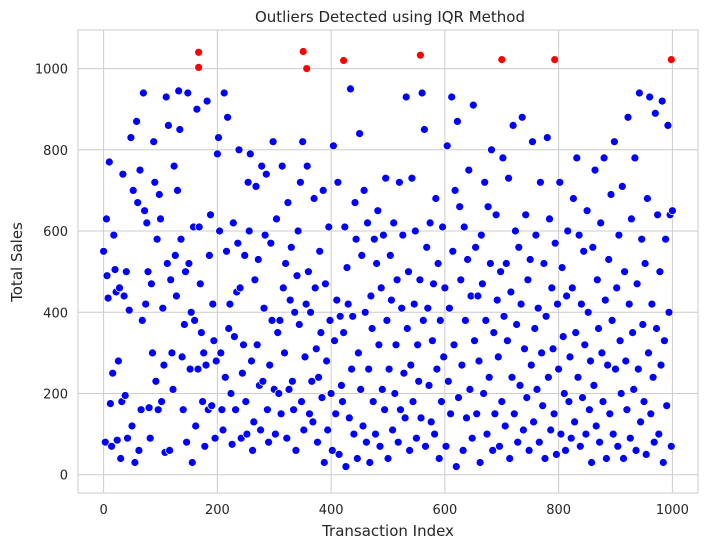 This screenshot has width=707, height=550. What do you see at coordinates (17, 262) in the screenshot?
I see `y-axis-label: Total Sales` at bounding box center [17, 262].